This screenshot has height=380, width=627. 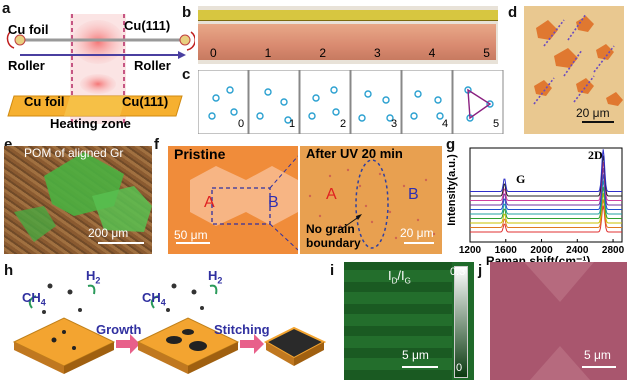 I want to click on raman-x-ticks: 1200 1600 2000 2400 2800, so click(x=542, y=247).